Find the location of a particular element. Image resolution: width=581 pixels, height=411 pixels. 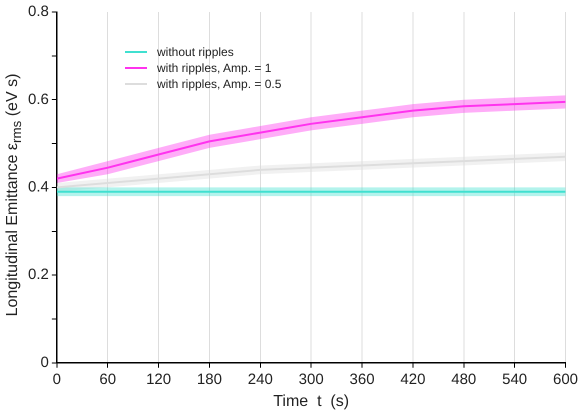

legend-label: without ripples is located at coordinates (195, 52).